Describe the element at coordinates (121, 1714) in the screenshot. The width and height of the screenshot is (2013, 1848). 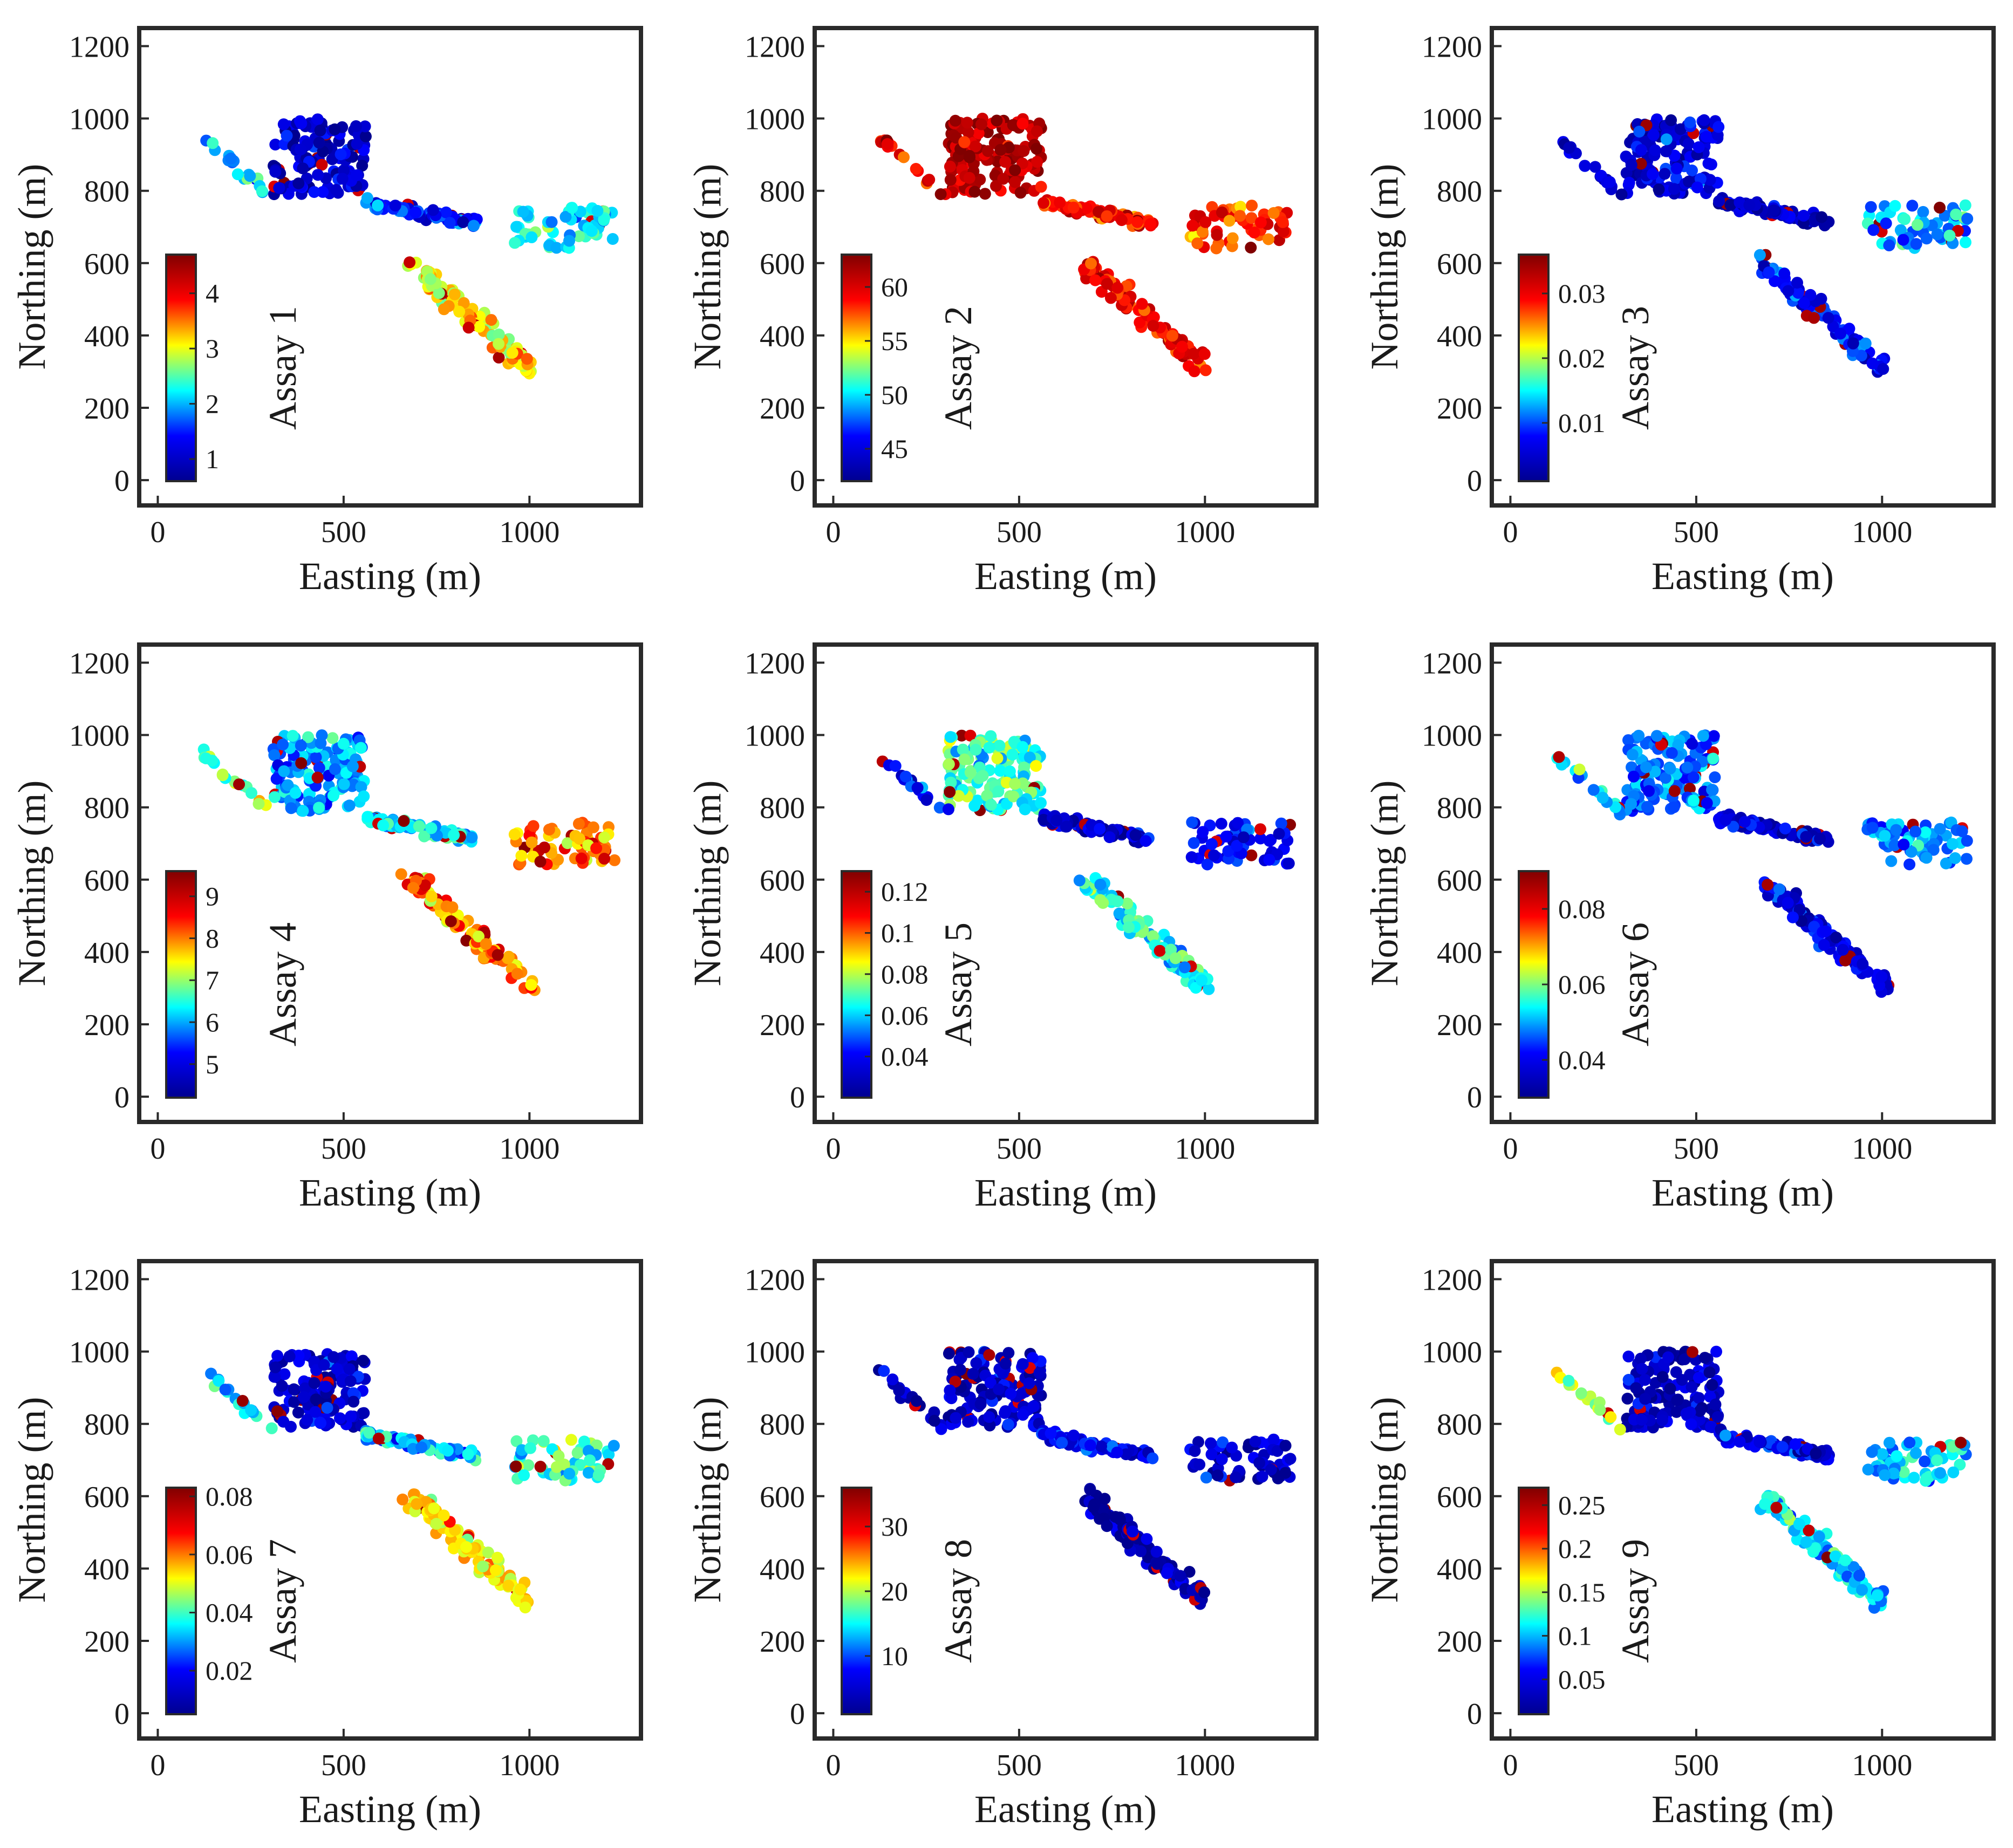
I see `y-tick-label: 0` at that location.